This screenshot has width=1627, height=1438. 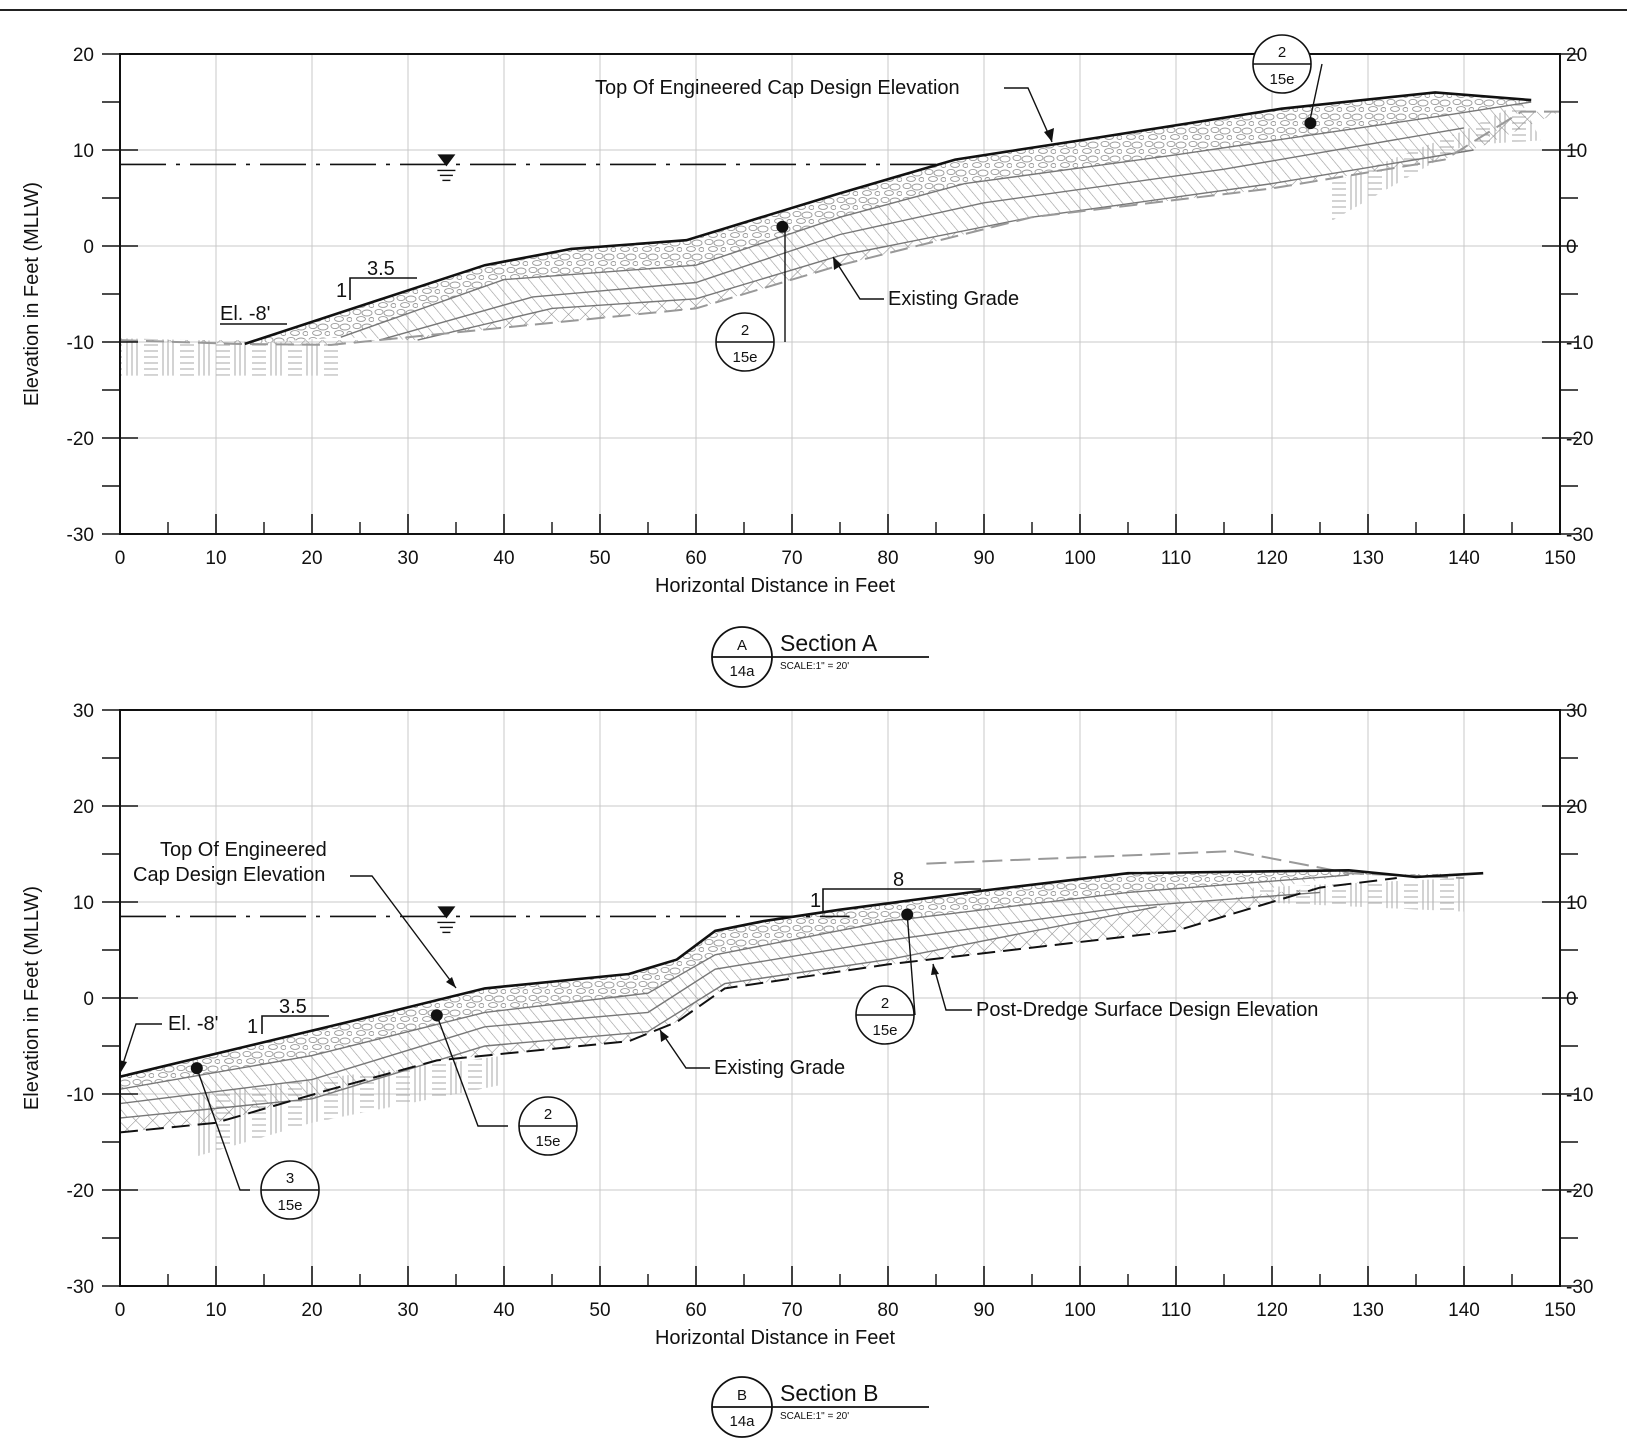 I want to click on section-a-x-axis-label: Horizontal Distance in Feet, so click(x=775, y=586).